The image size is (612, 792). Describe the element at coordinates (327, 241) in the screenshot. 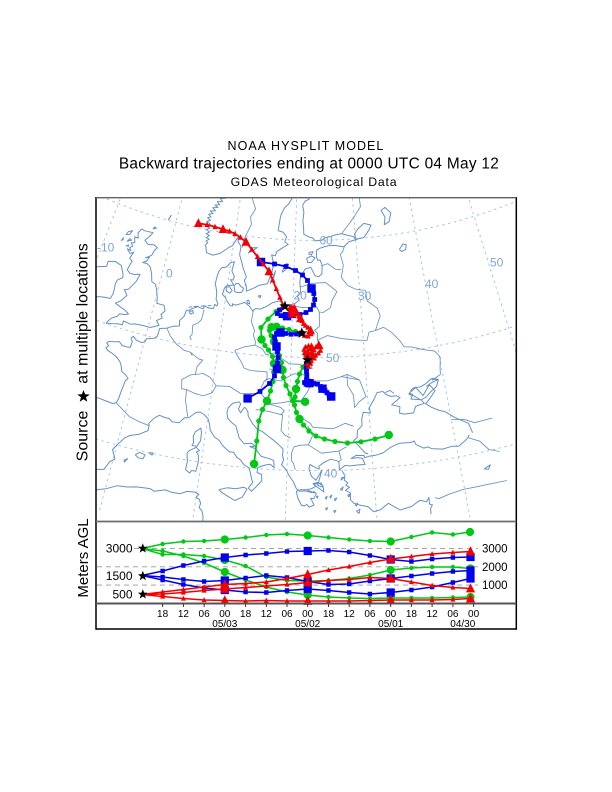

I see `svg-text: 60` at that location.